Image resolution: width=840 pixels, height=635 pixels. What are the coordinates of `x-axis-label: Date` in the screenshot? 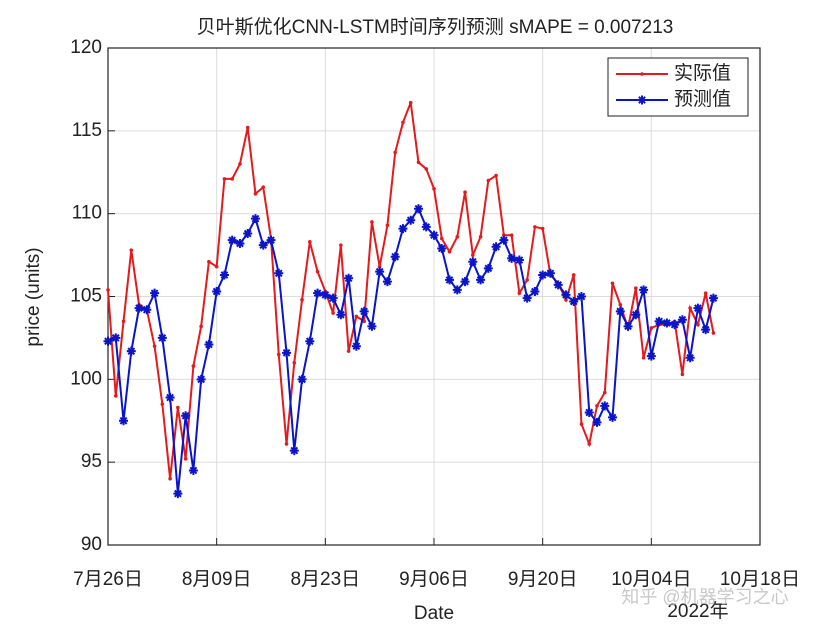 It's located at (434, 613).